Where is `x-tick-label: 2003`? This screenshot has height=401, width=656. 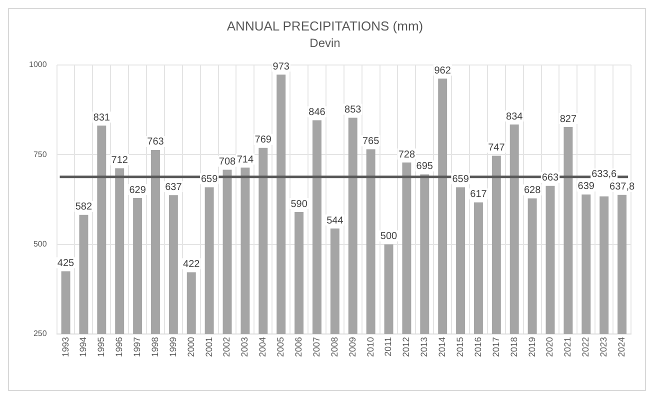
x-tick-label: 2003 is located at coordinates (245, 347).